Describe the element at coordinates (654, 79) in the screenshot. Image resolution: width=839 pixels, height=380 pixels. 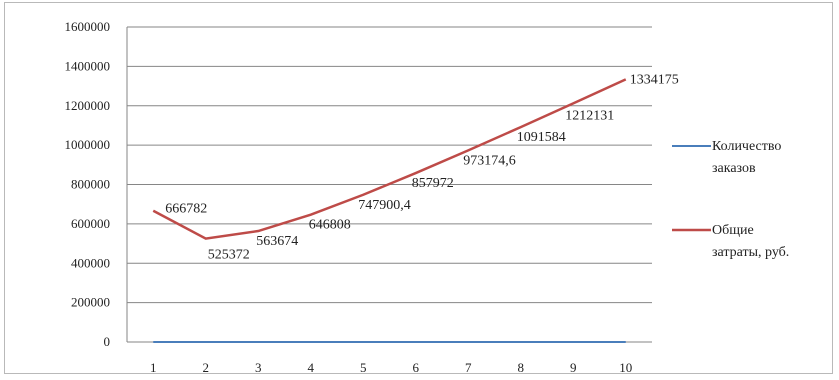
I see `data-label: 1334175` at that location.